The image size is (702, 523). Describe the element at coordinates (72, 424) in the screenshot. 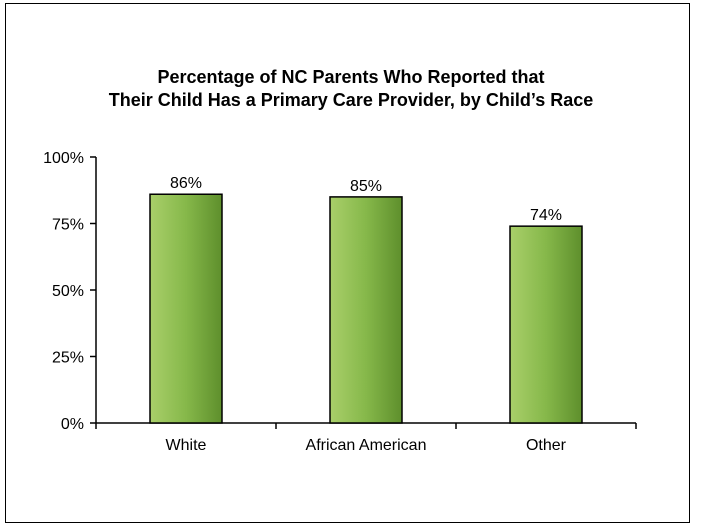

I see `y-tick-label: 0%` at that location.